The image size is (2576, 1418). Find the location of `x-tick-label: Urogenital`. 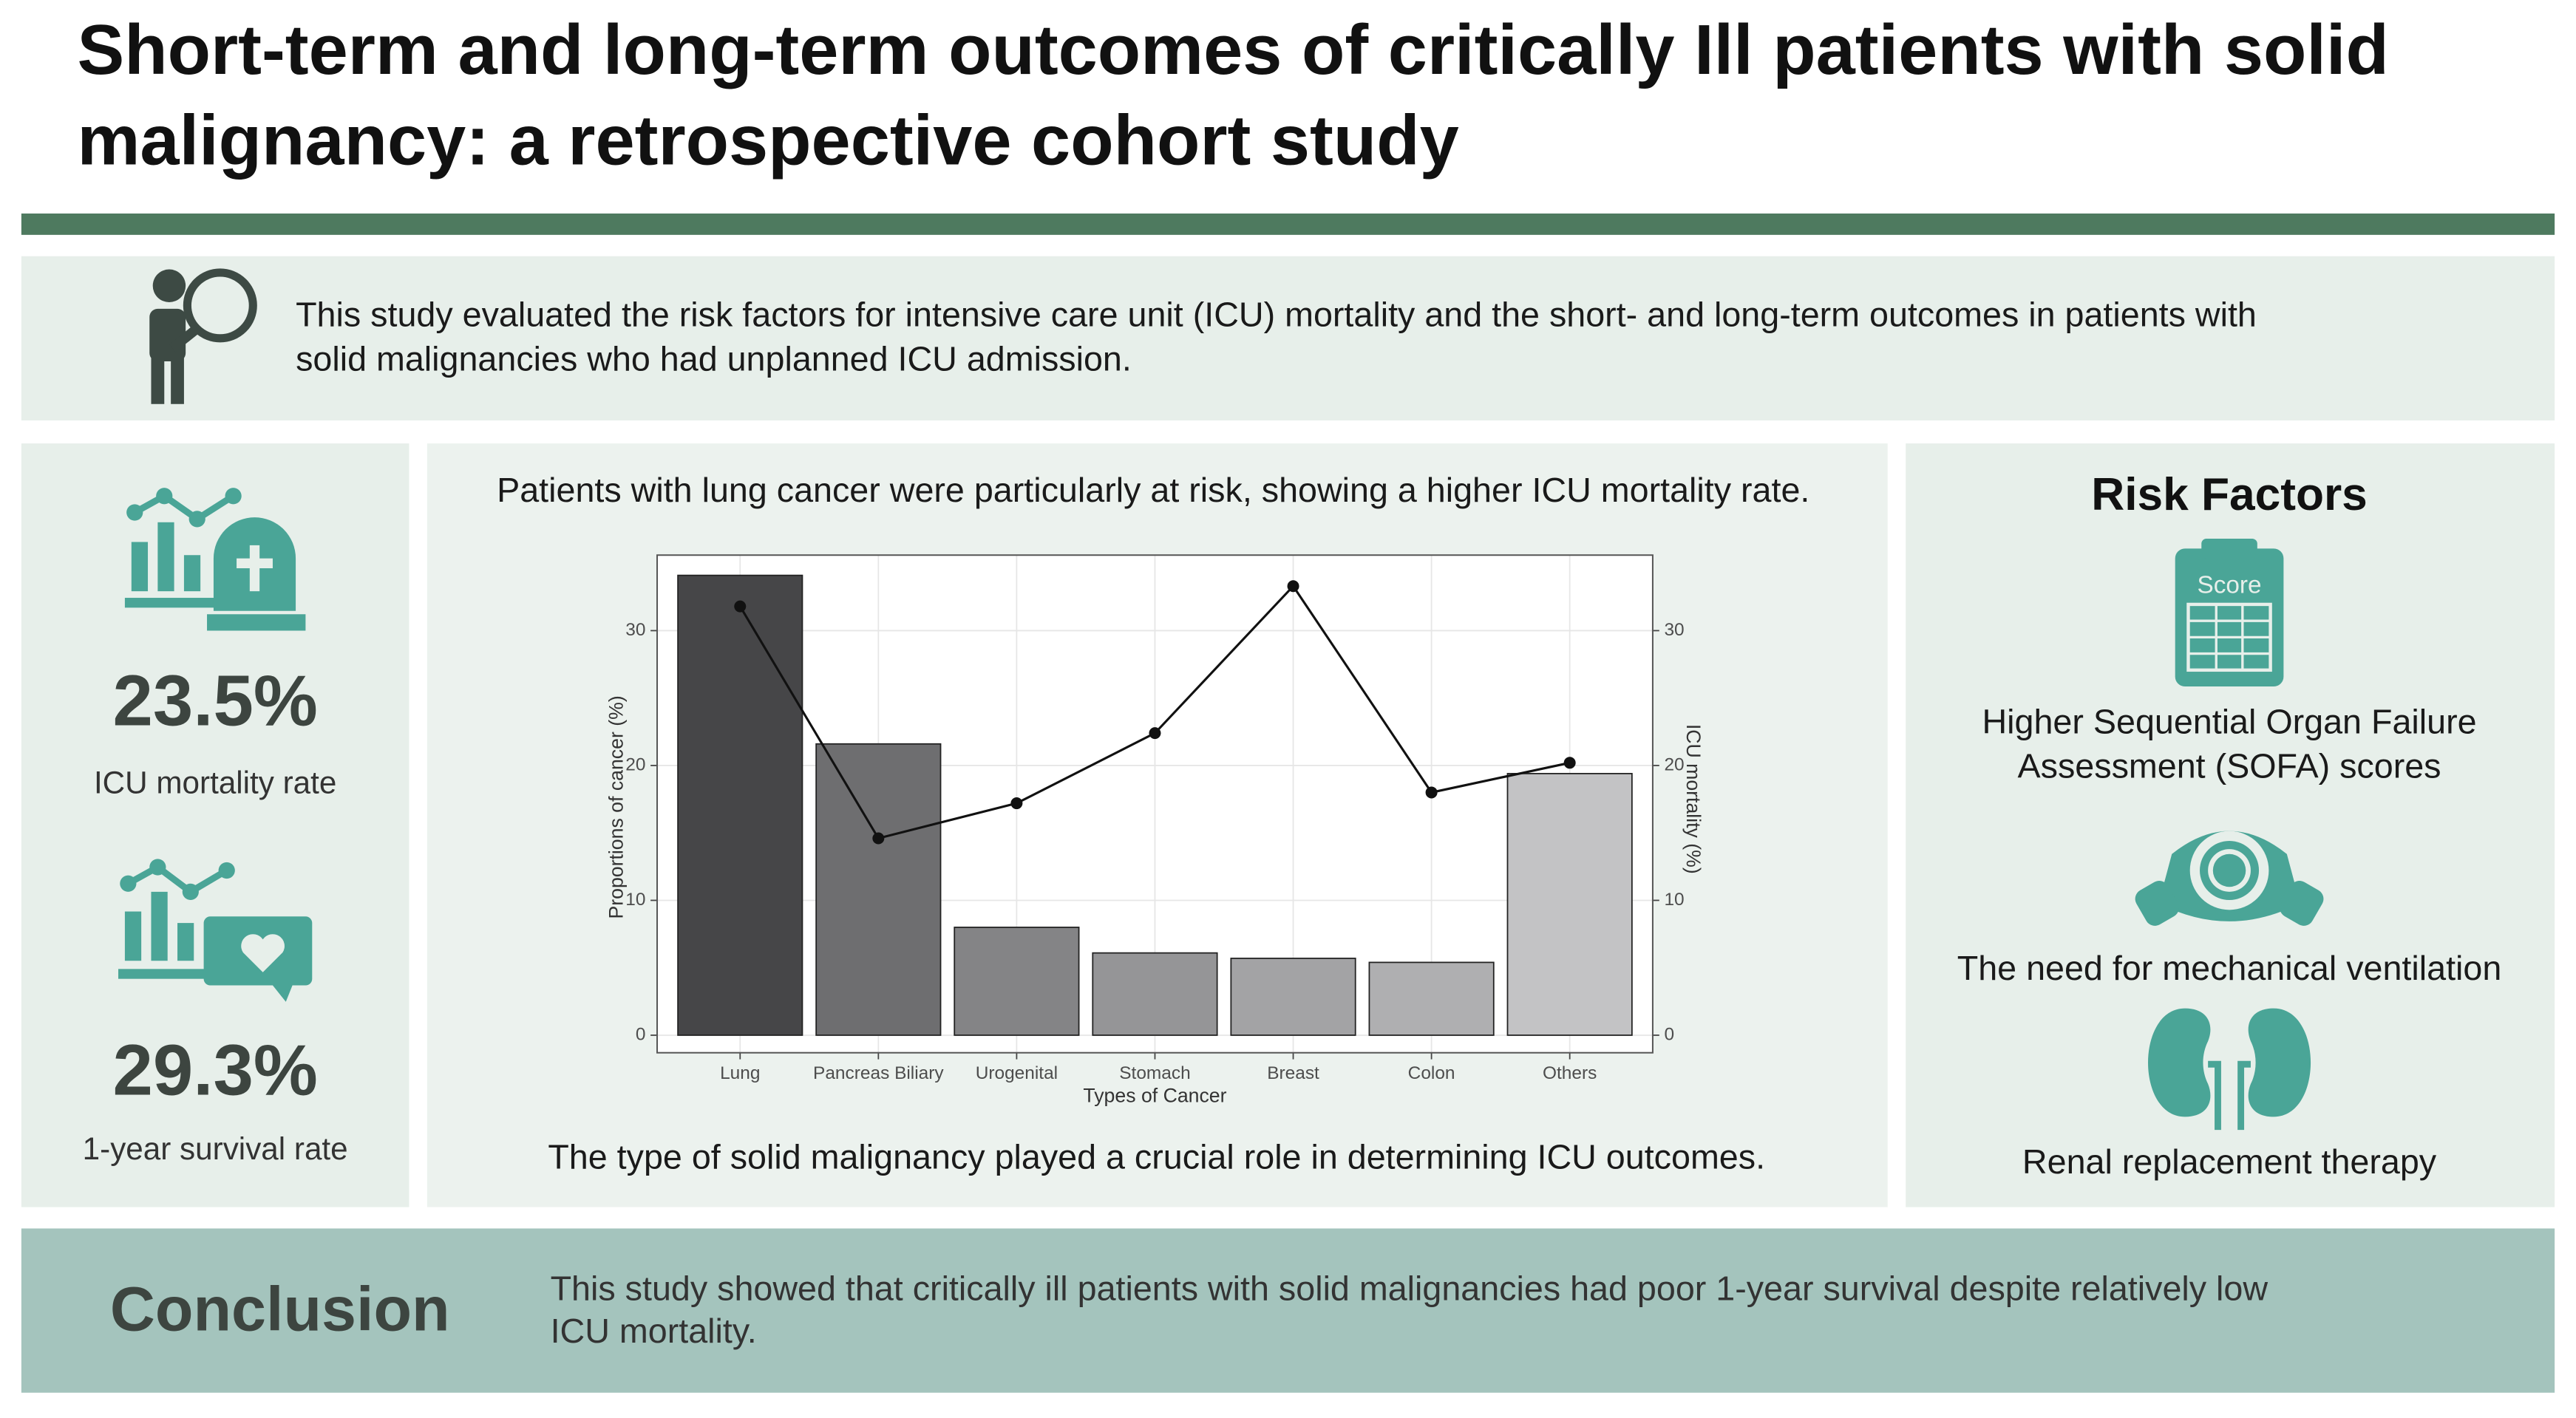

x-tick-label: Urogenital is located at coordinates (1017, 1073).